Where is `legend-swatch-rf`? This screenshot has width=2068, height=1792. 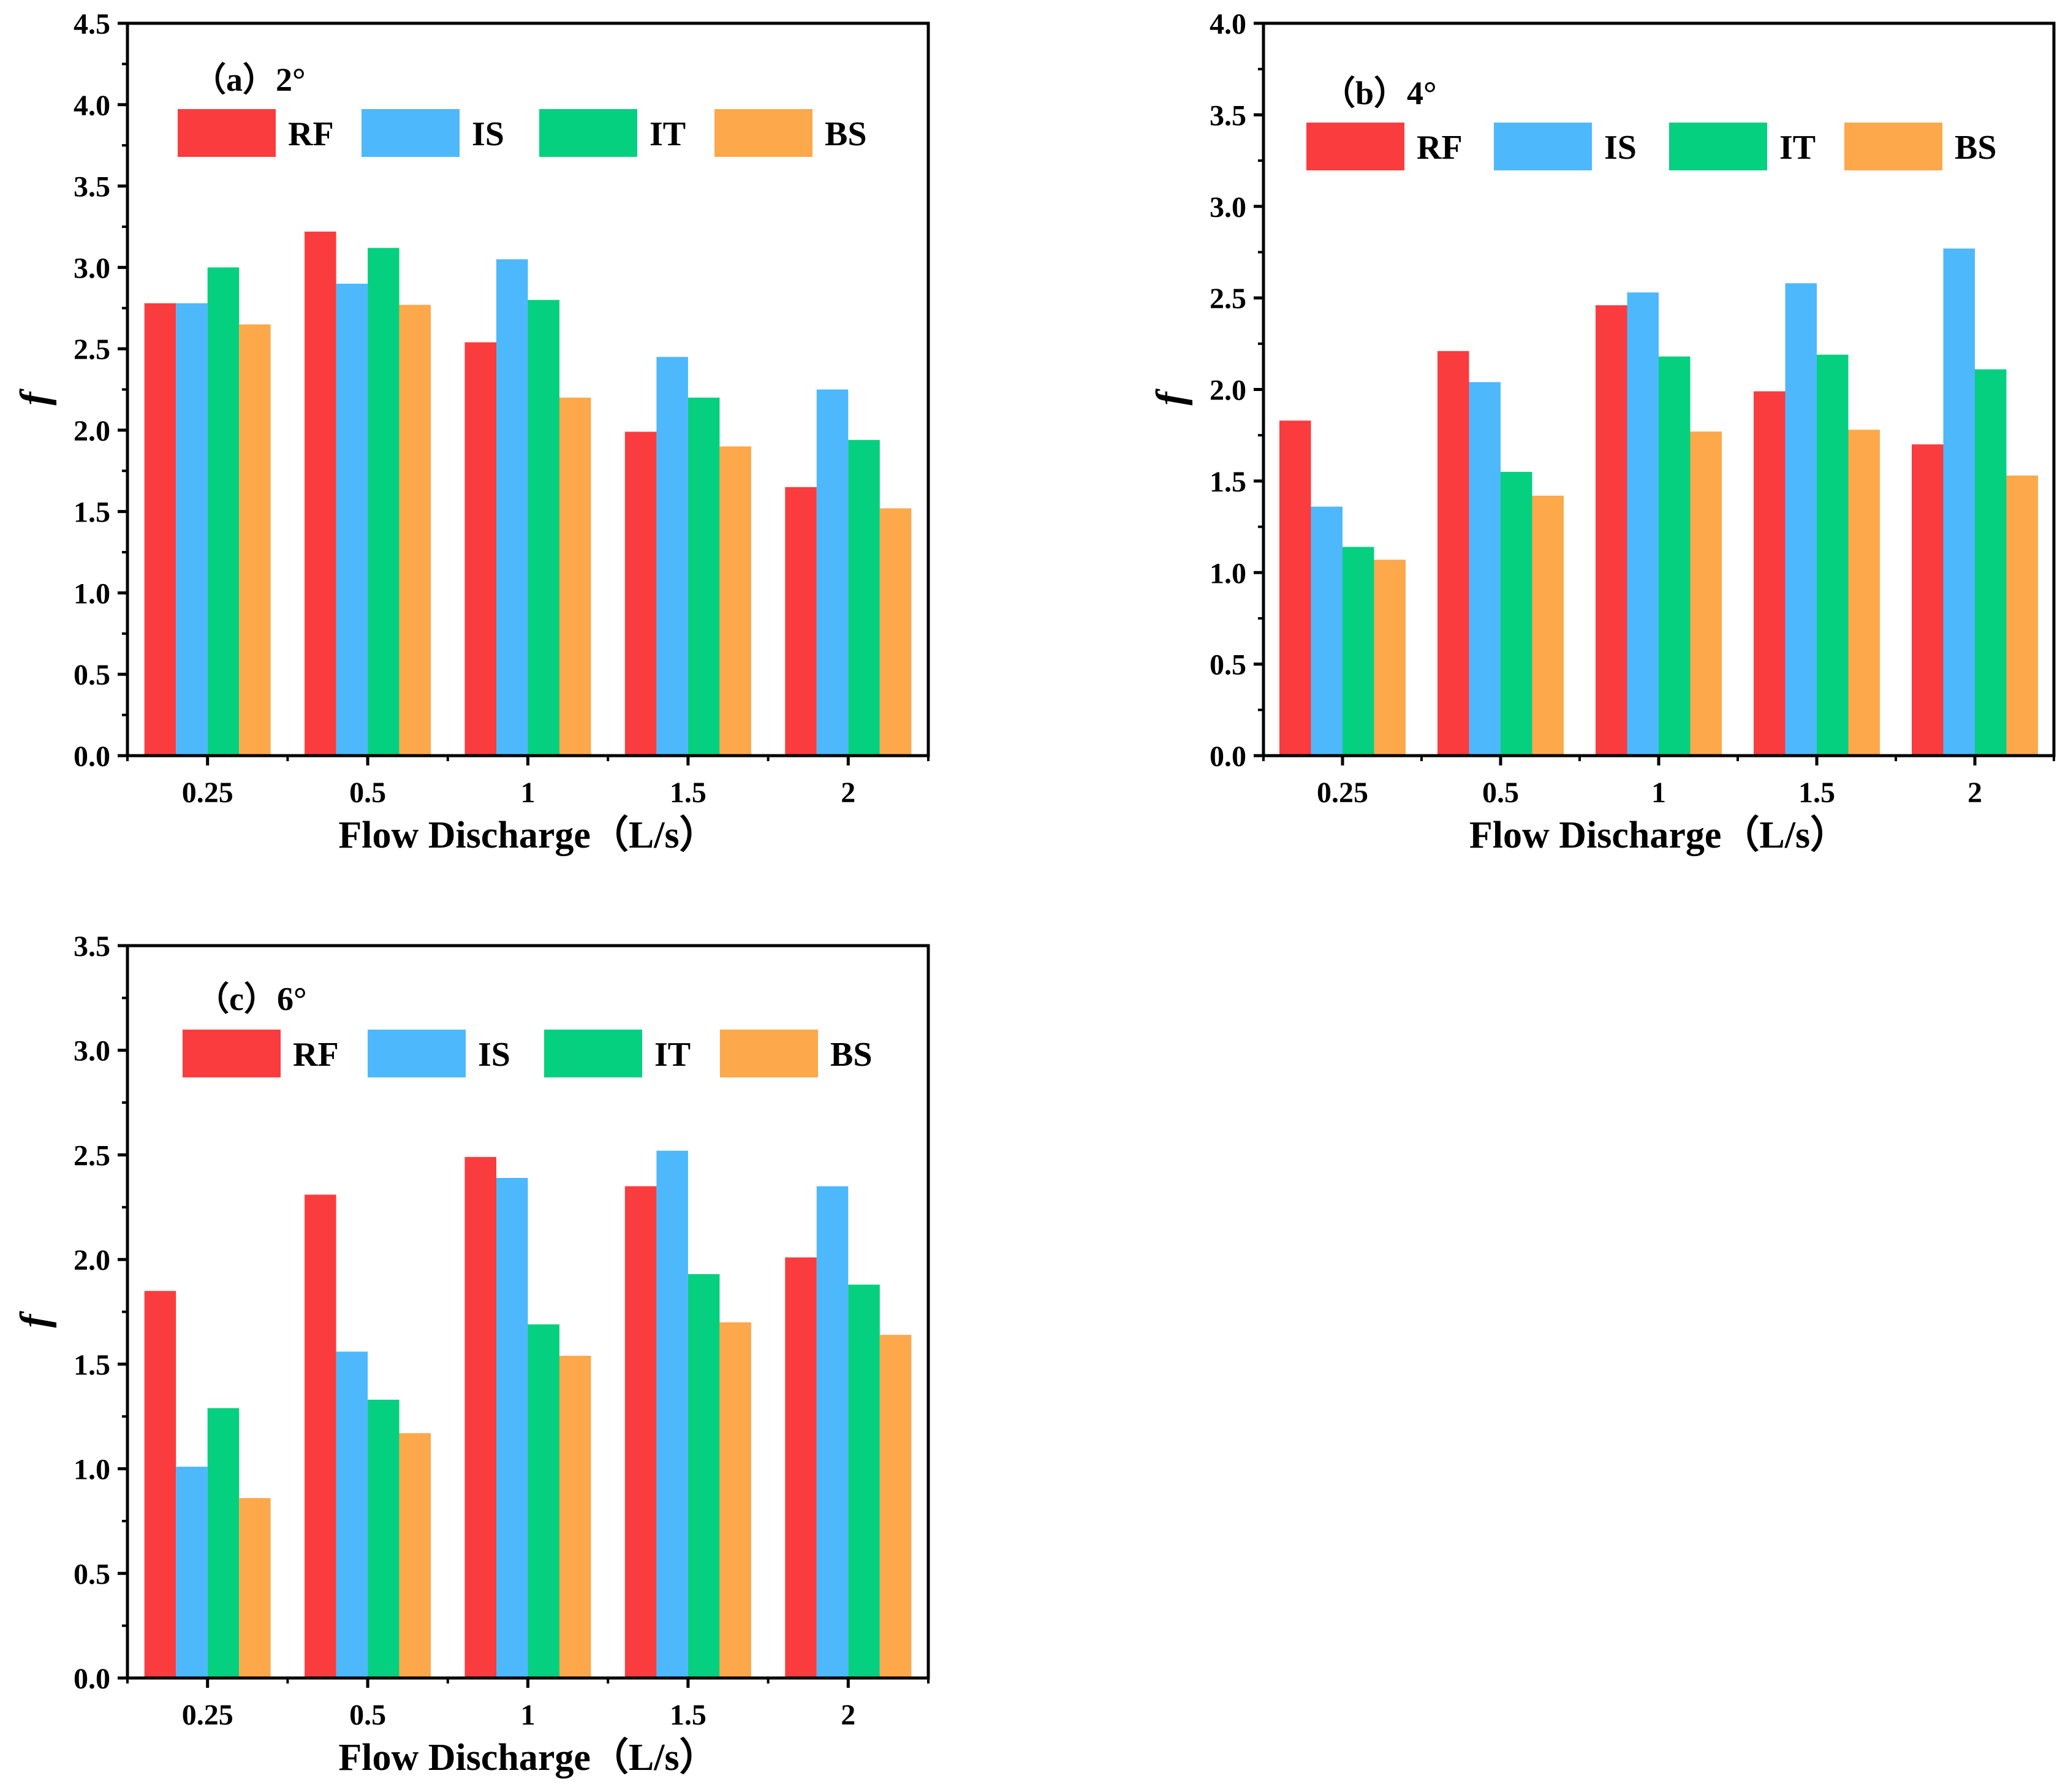
legend-swatch-rf is located at coordinates (227, 133).